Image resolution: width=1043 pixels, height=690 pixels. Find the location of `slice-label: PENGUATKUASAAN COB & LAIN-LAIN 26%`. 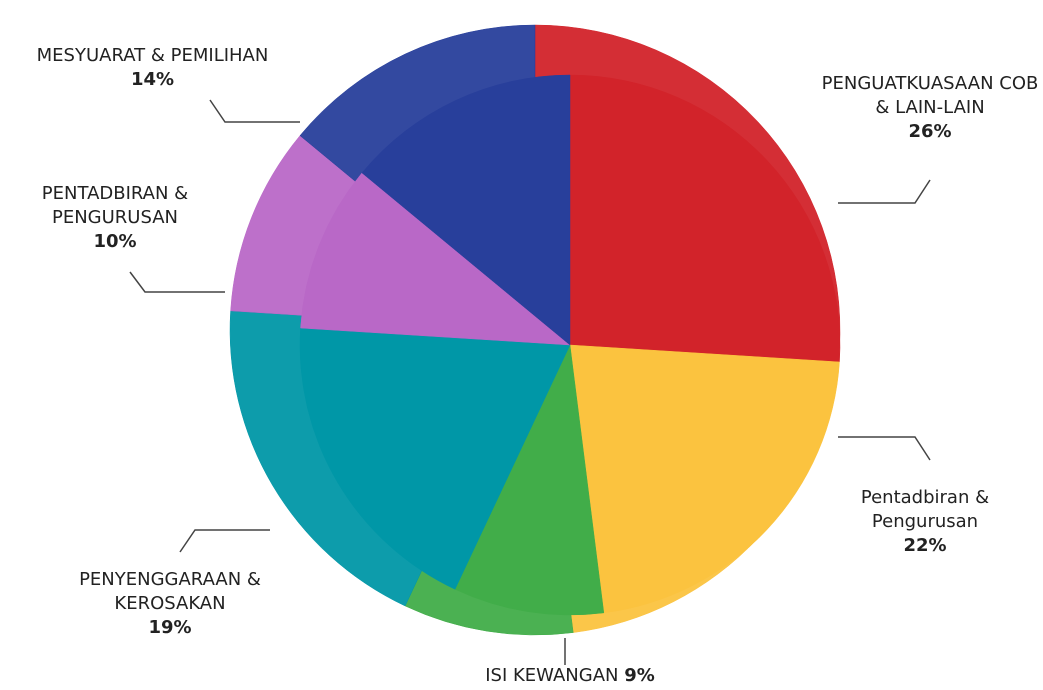

slice-label: PENGUATKUASAAN COB & LAIN-LAIN 26% is located at coordinates (930, 108).